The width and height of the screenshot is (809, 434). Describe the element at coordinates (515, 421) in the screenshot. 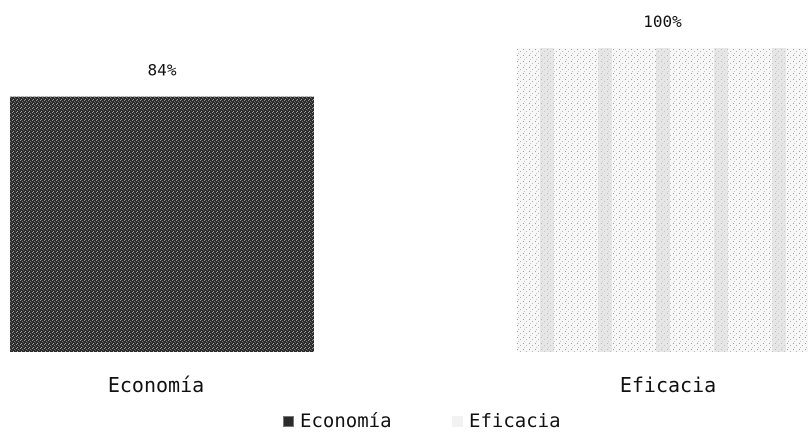

I see `legend-label-eficacia: Eficacia` at that location.